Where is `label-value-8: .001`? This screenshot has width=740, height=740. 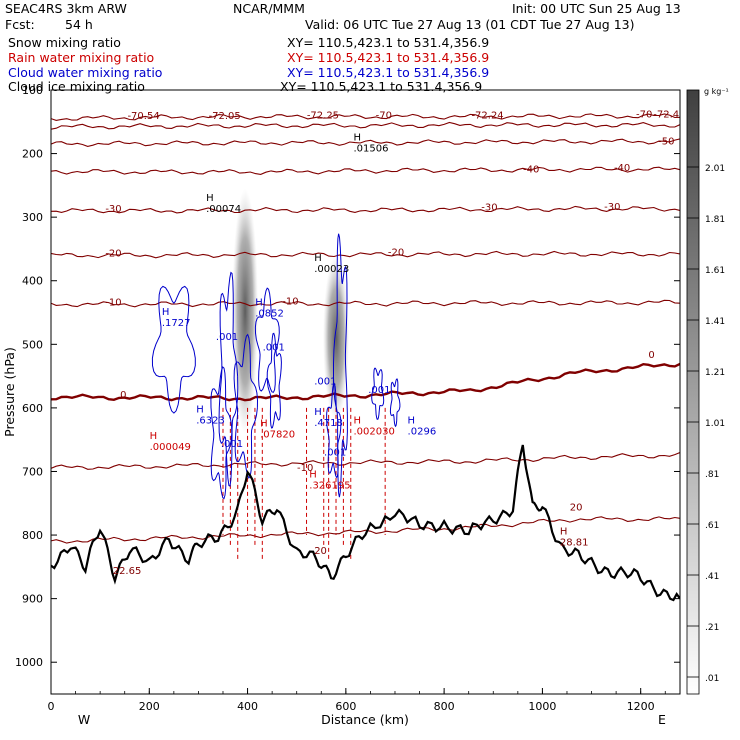
label-value-8: .001 is located at coordinates (379, 390).